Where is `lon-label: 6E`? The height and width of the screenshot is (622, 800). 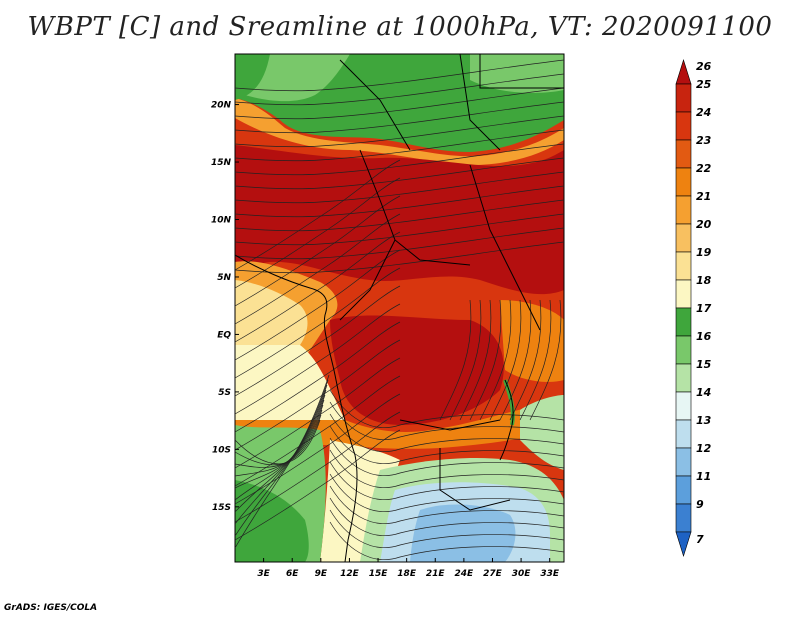
lon-label: 6E is located at coordinates (292, 574).